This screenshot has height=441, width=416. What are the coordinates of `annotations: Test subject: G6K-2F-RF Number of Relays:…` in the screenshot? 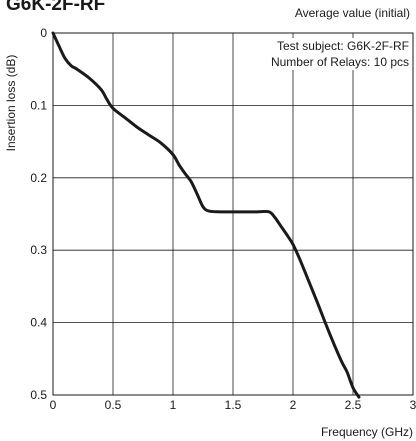 It's located at (340, 54).